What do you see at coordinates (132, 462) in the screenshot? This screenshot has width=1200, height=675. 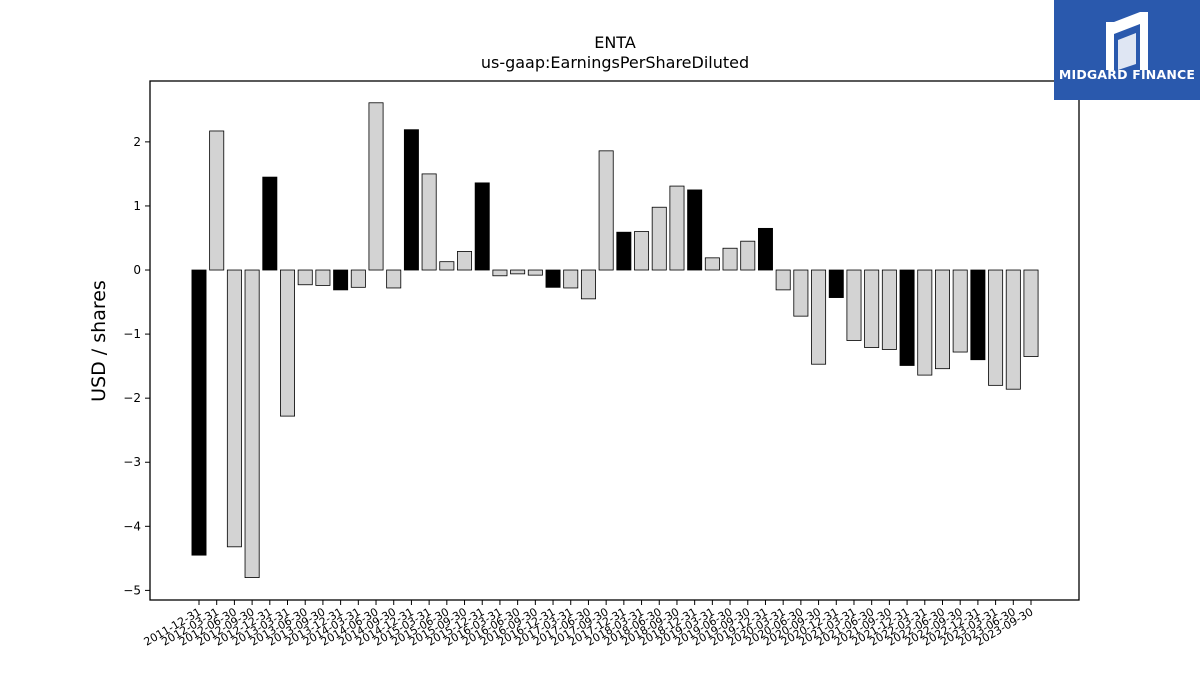 I see `y-tick-label: −3` at bounding box center [132, 462].